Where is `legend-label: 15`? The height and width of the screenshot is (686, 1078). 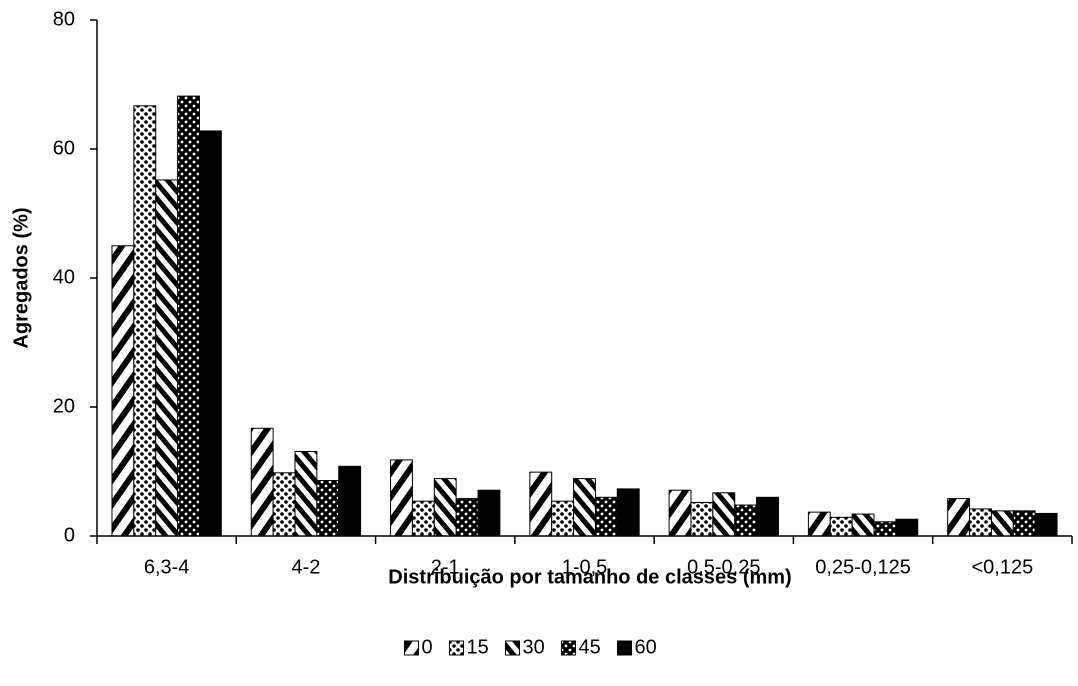 legend-label: 15 is located at coordinates (478, 647).